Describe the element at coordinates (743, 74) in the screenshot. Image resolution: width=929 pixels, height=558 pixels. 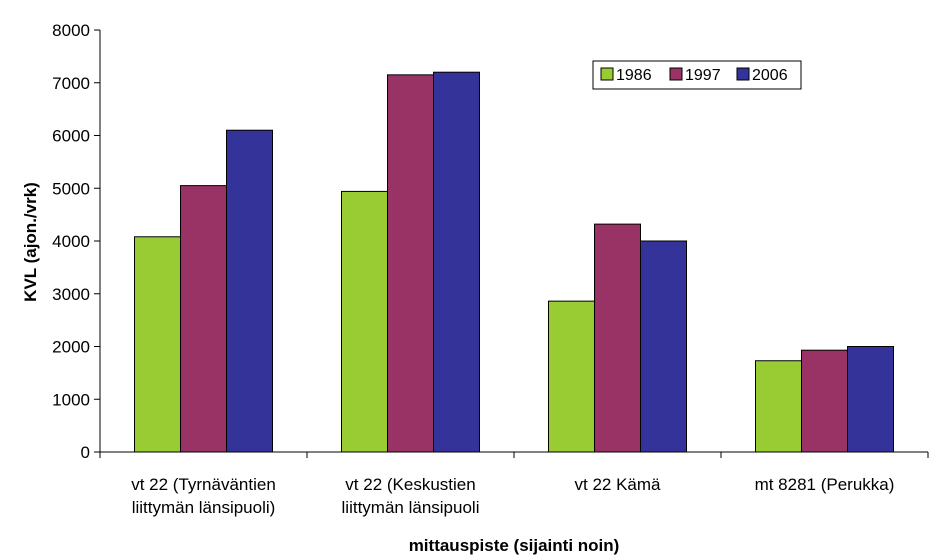
I see `legend-swatch-2006` at that location.